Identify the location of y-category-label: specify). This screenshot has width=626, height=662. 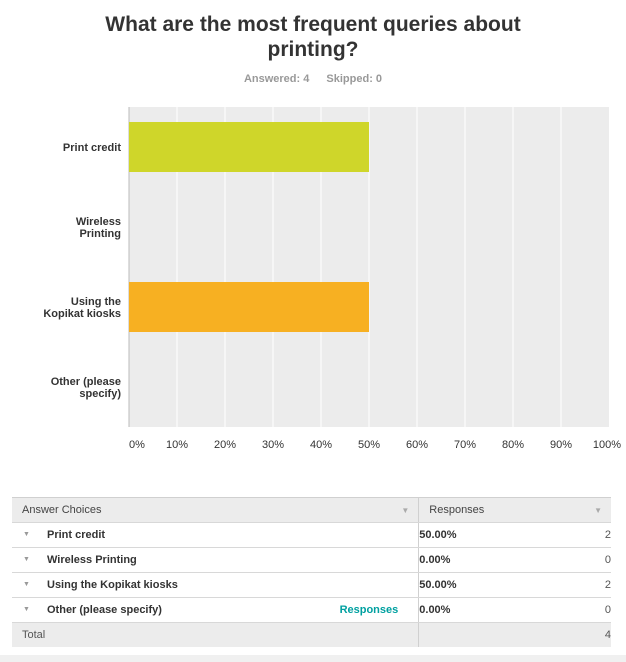
(100, 394).